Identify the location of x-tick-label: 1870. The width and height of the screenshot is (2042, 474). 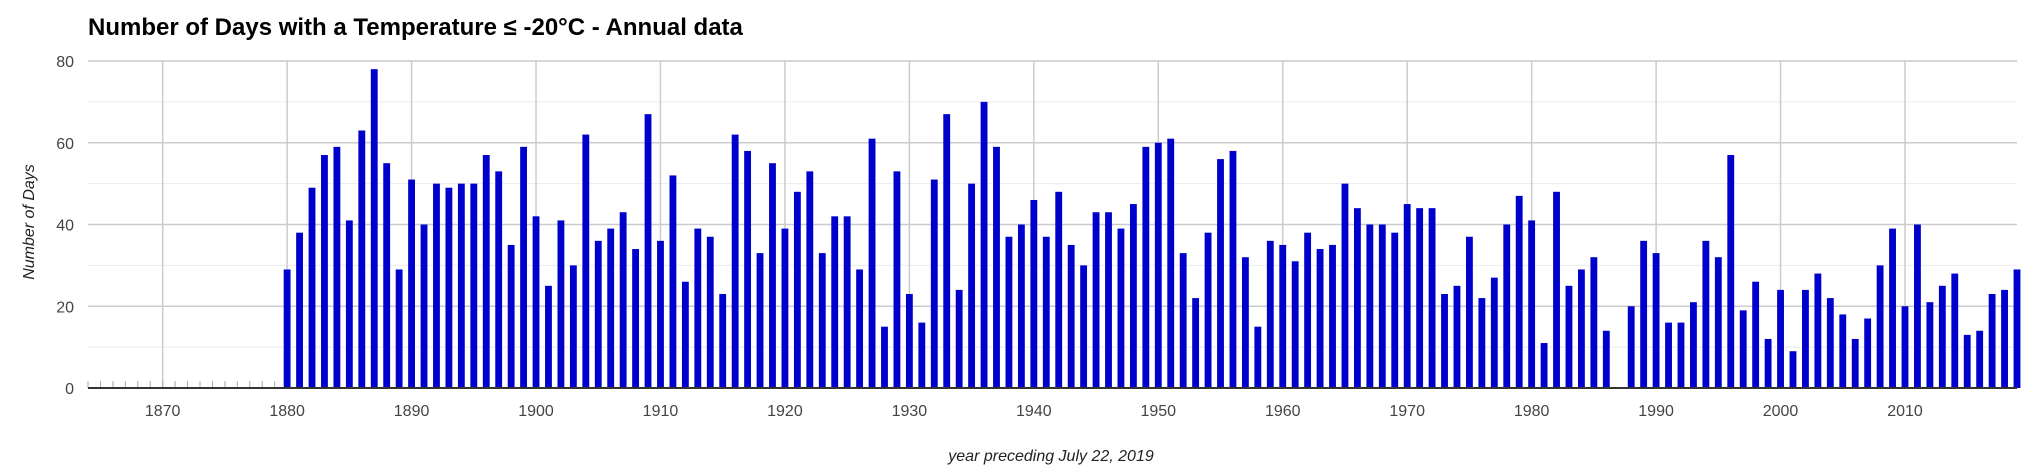
(163, 411).